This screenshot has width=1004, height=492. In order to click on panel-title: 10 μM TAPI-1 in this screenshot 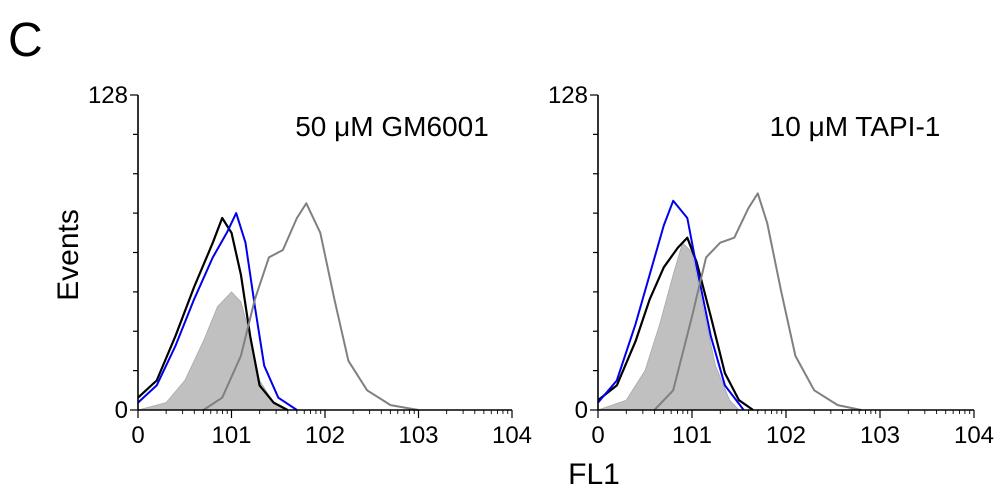, I will do `click(855, 126)`.